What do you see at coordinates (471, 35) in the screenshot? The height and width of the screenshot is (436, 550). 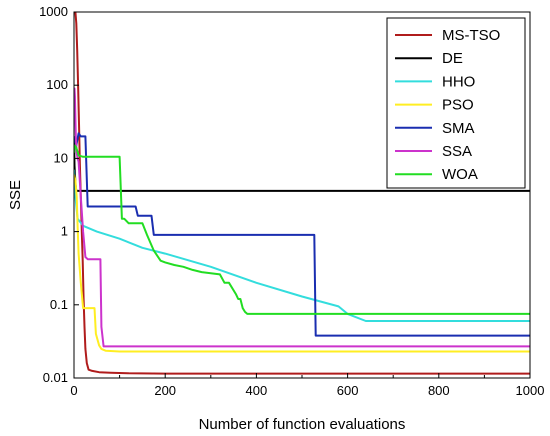 I see `legend-label-ms-tso: MS-TSO` at bounding box center [471, 35].